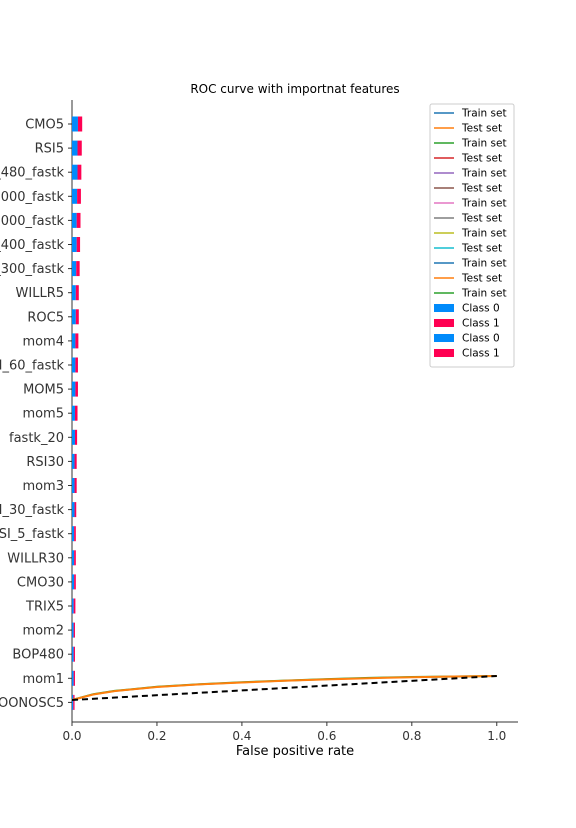  What do you see at coordinates (32, 197) in the screenshot?
I see `feature-label: 5000_fastk` at bounding box center [32, 197].